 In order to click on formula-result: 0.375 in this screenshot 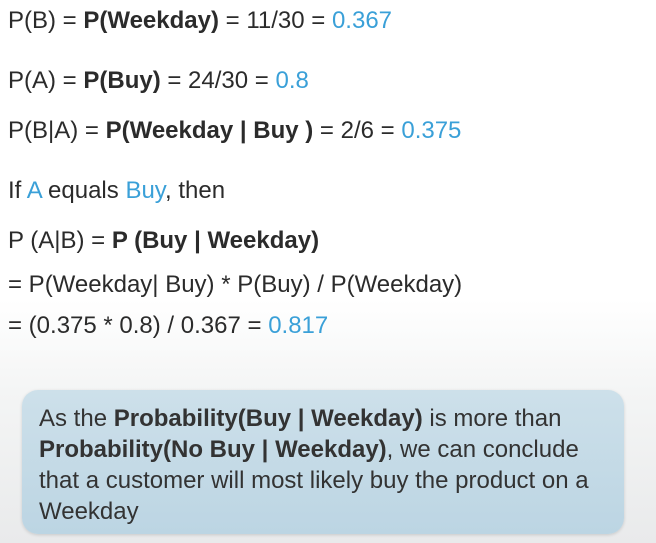, I will do `click(431, 130)`.